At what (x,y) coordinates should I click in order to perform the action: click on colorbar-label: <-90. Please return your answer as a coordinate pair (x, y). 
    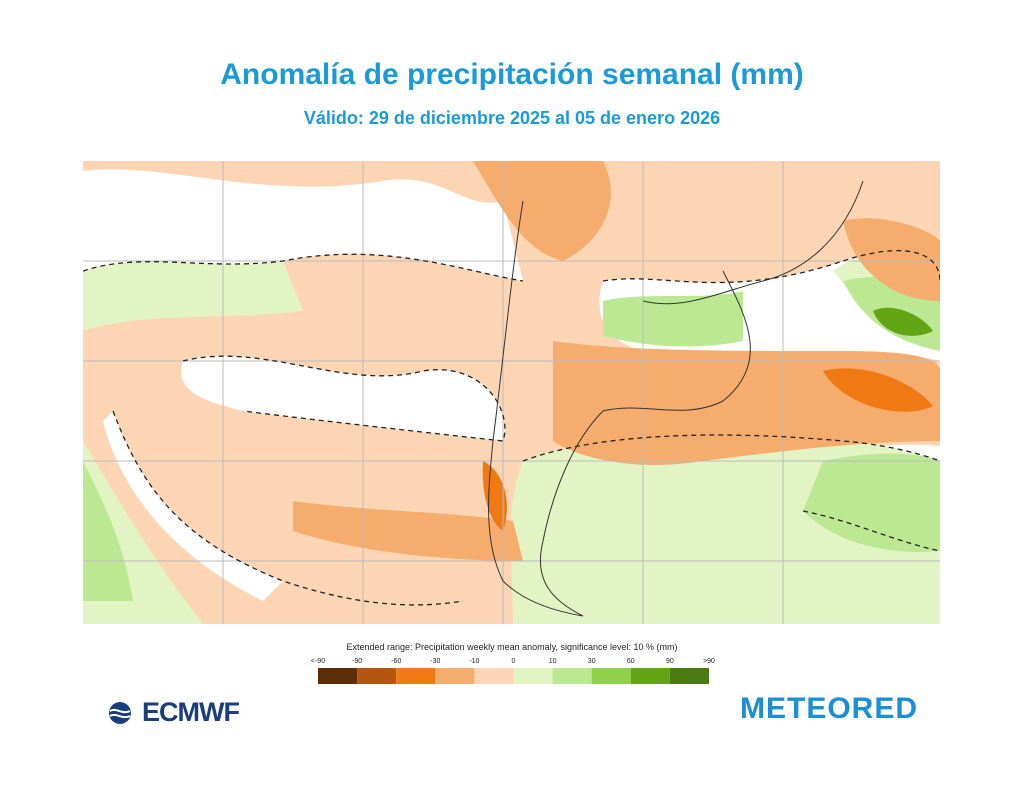
    Looking at the image, I should click on (318, 661).